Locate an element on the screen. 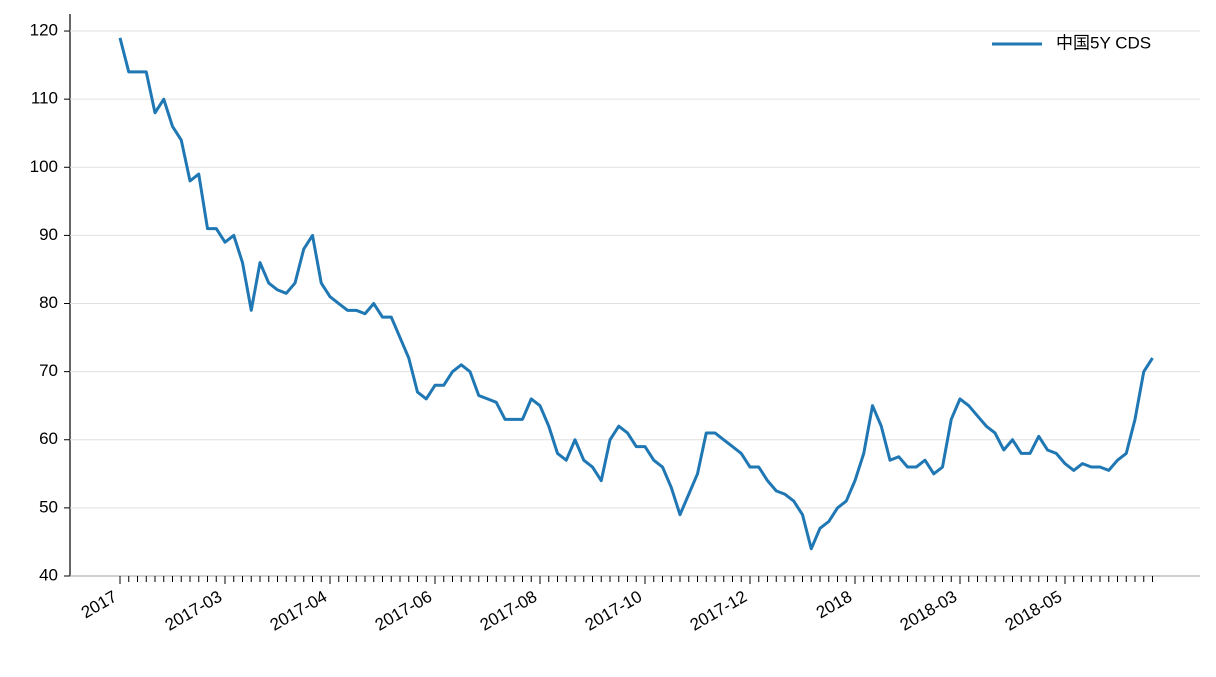 Image resolution: width=1216 pixels, height=677 pixels. x-tick-label: 2018-03 is located at coordinates (929, 611).